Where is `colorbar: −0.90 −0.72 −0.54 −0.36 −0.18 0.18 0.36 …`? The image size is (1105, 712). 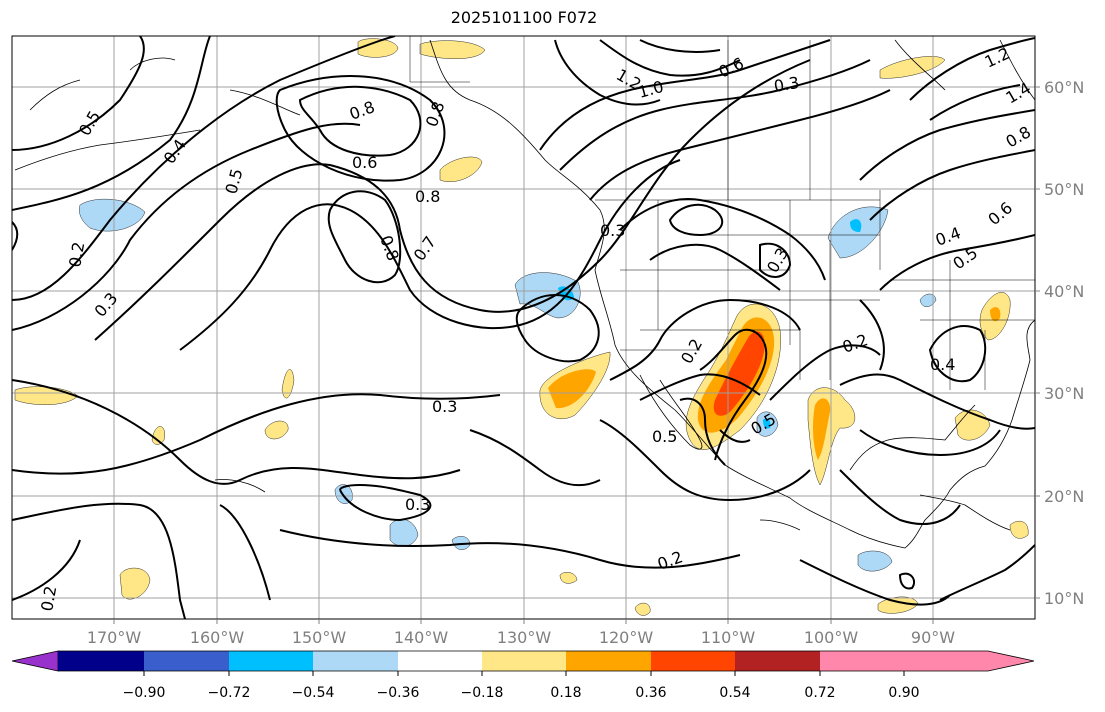
colorbar: −0.90 −0.72 −0.54 −0.36 −0.18 0.18 0.36 … is located at coordinates (523, 675).